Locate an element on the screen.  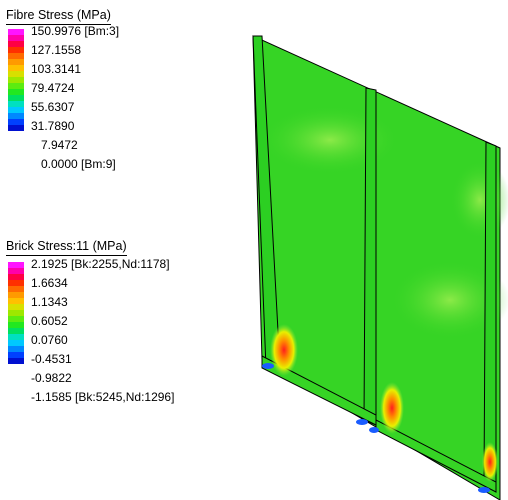
fibre-legend-title: Fibre Stress (MPa) is located at coordinates (58, 16).